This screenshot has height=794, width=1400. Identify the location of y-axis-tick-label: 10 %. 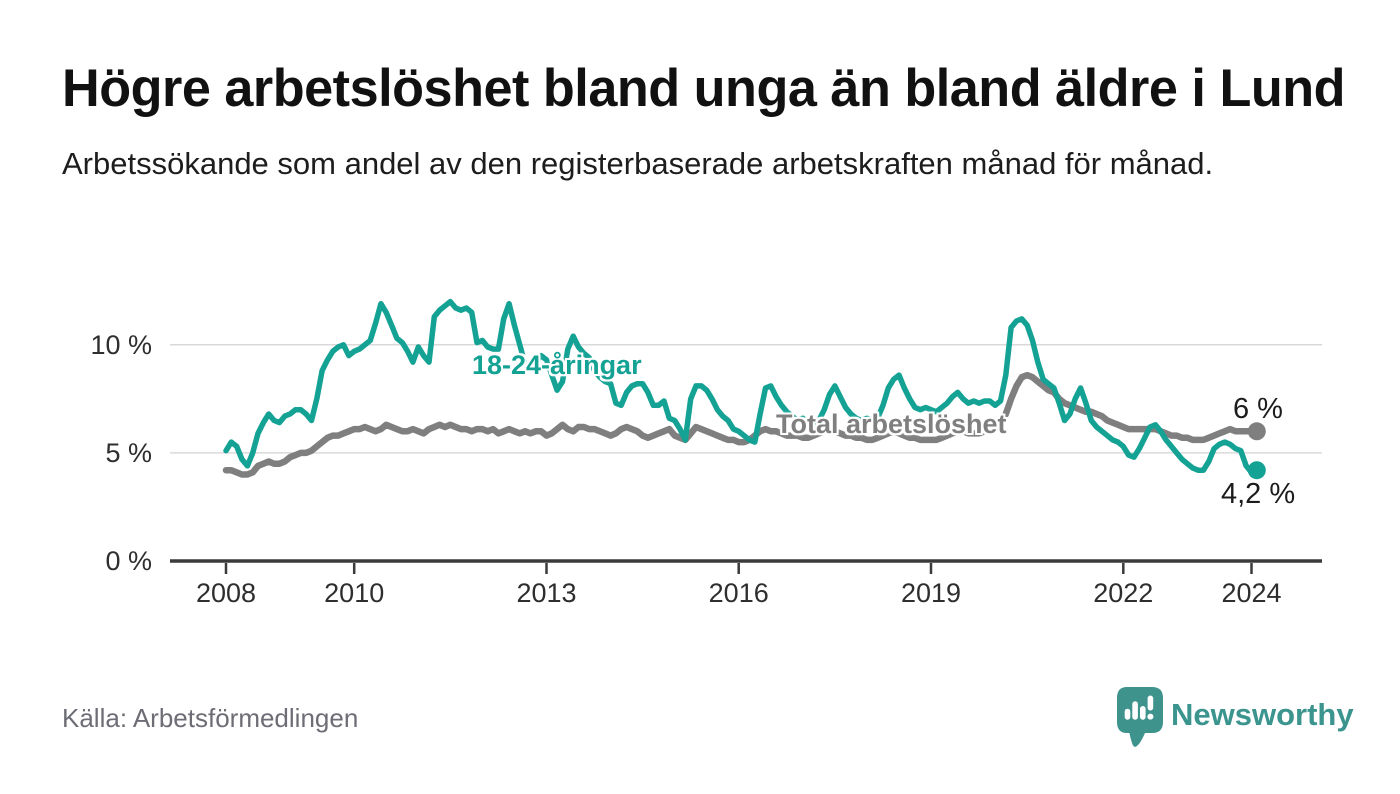
(121, 345).